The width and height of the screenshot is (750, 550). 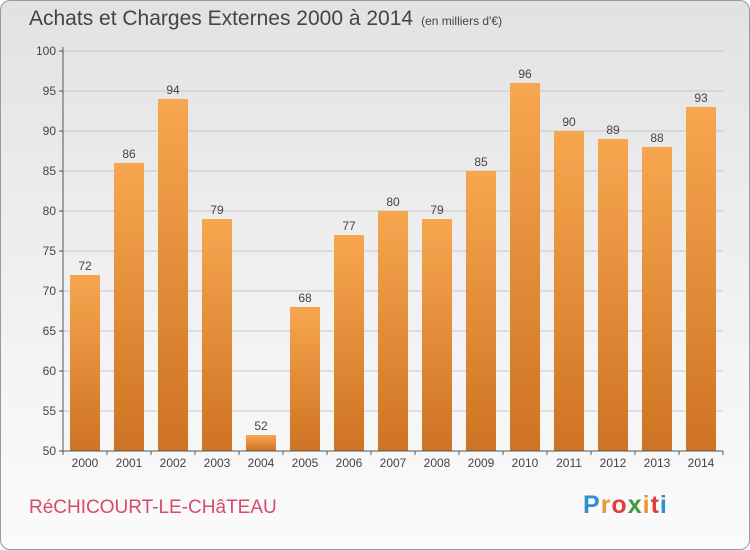 I want to click on x-tick-label: 2000, so click(x=85, y=463).